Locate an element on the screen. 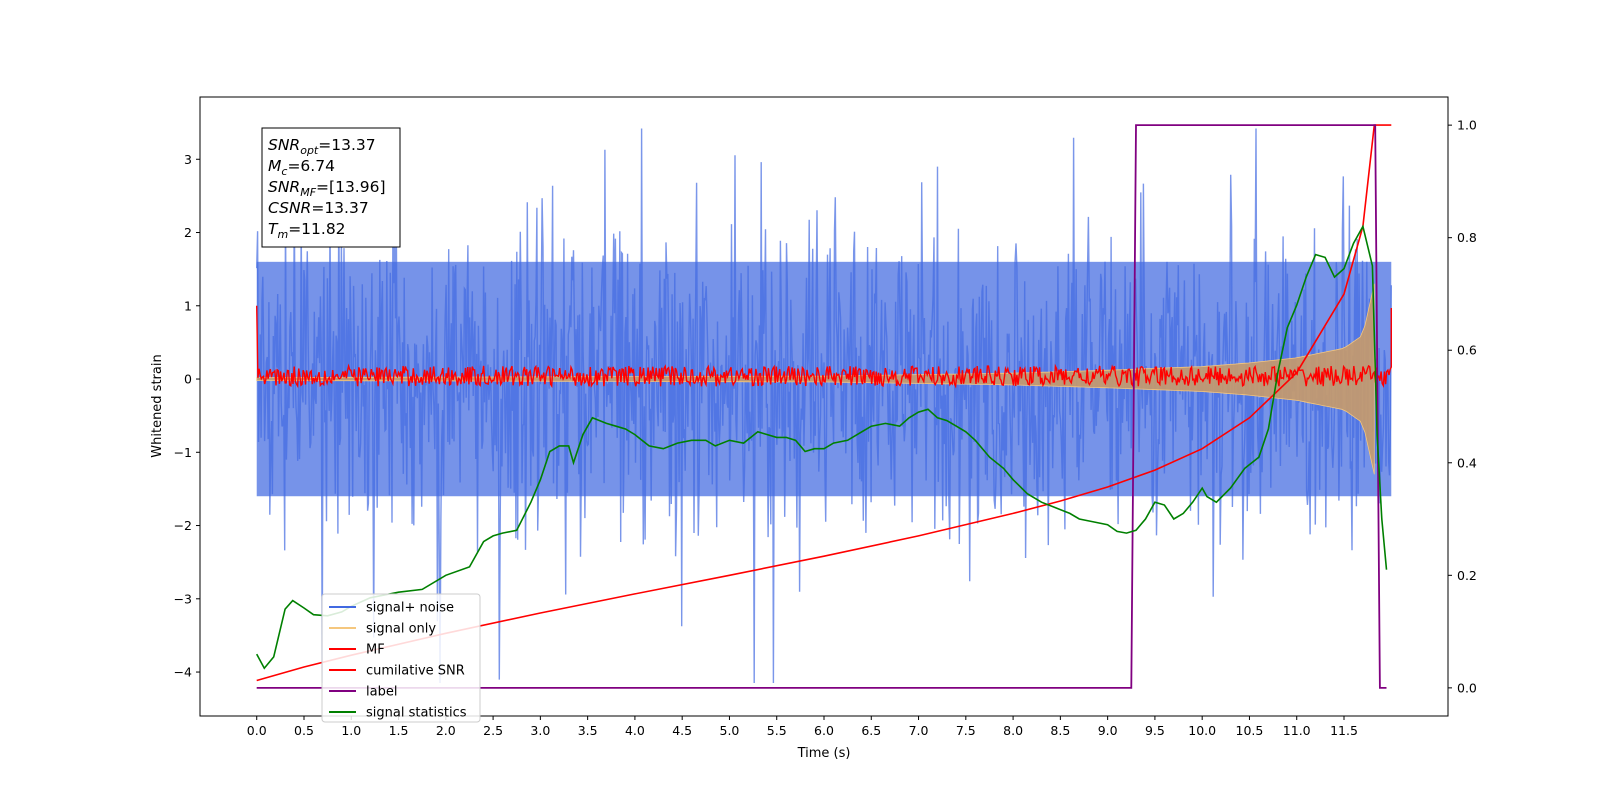 The width and height of the screenshot is (1600, 800). y-tick-label: 2 is located at coordinates (188, 232).